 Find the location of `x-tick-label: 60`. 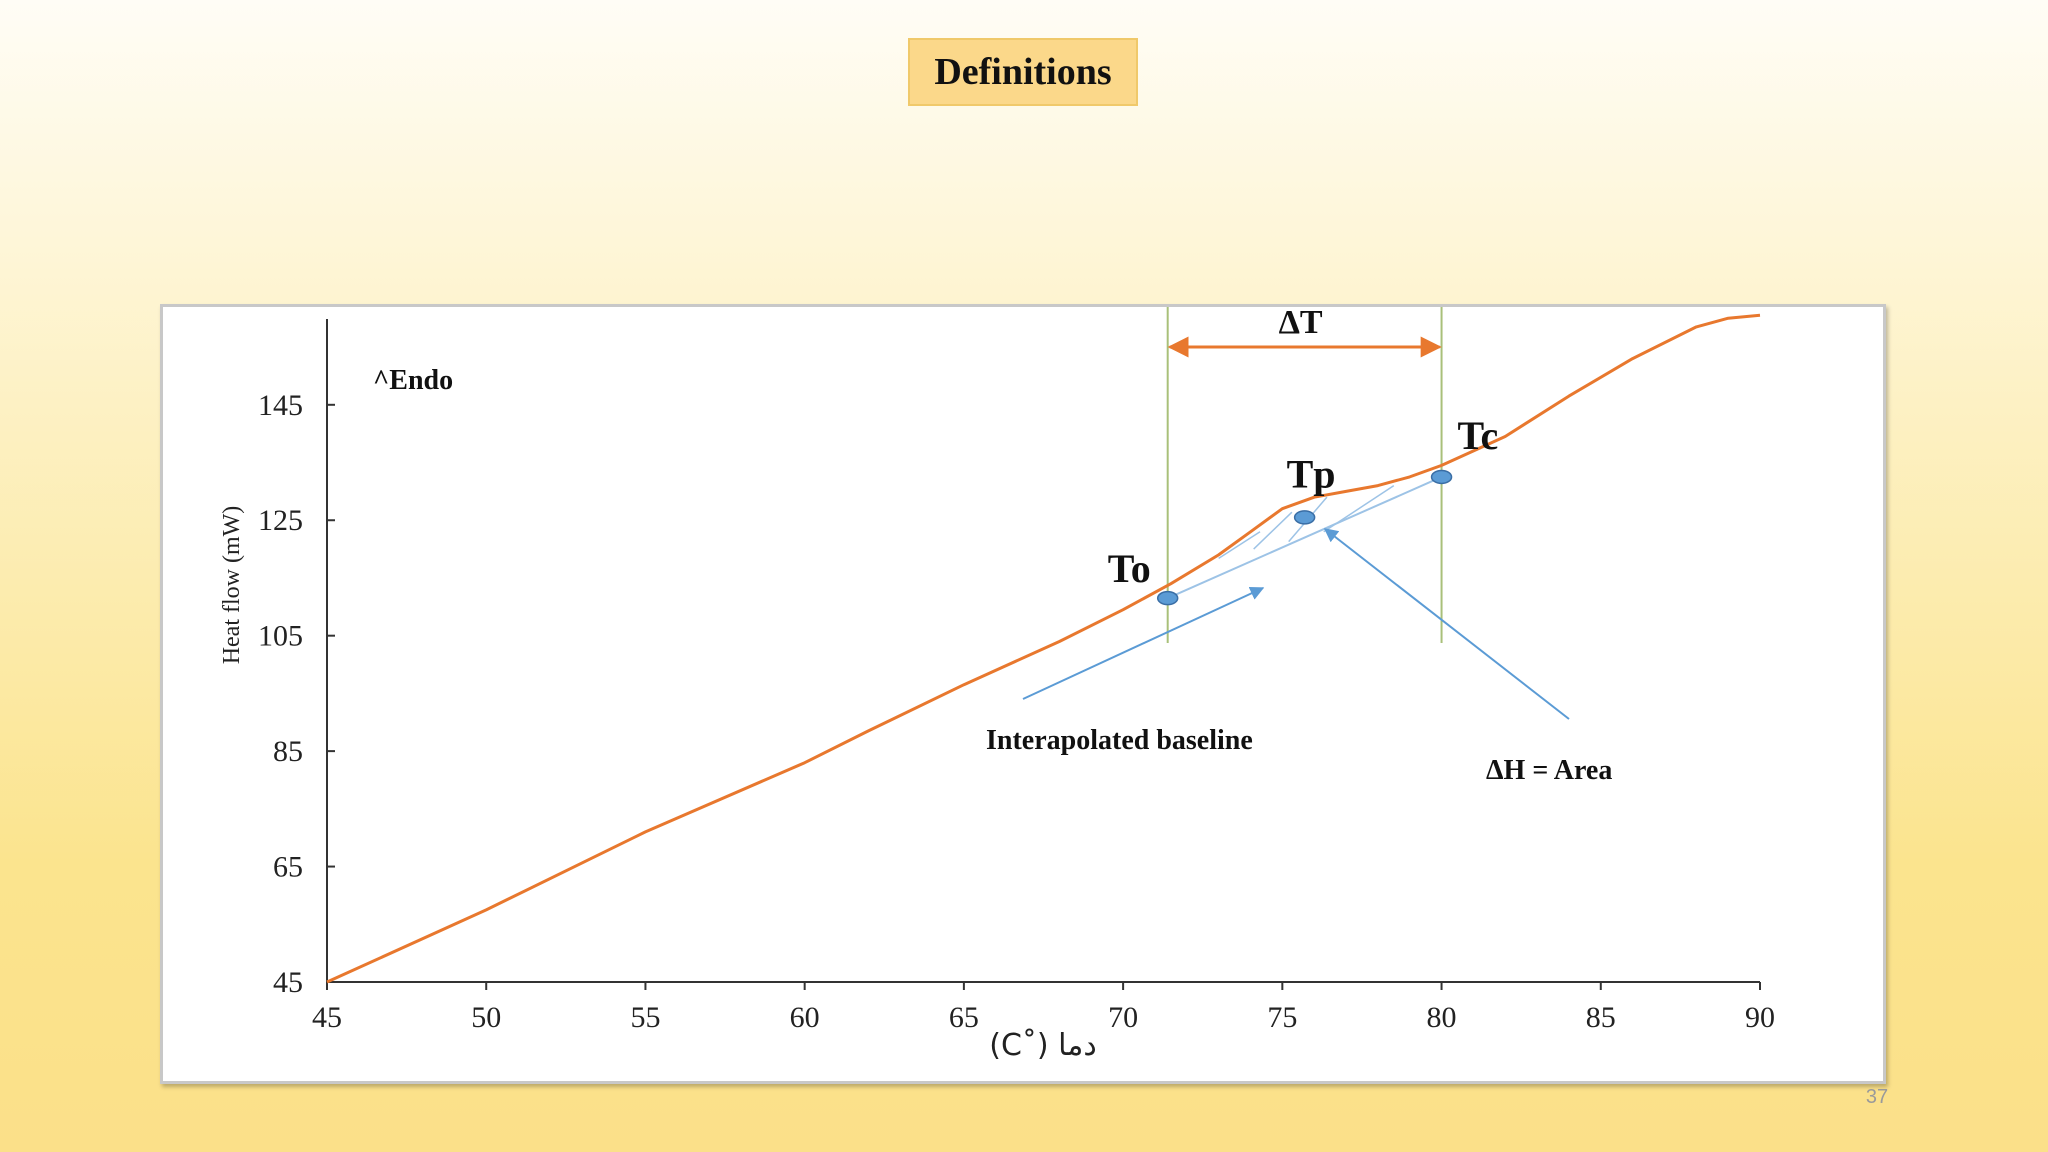

x-tick-label: 60 is located at coordinates (805, 1017).